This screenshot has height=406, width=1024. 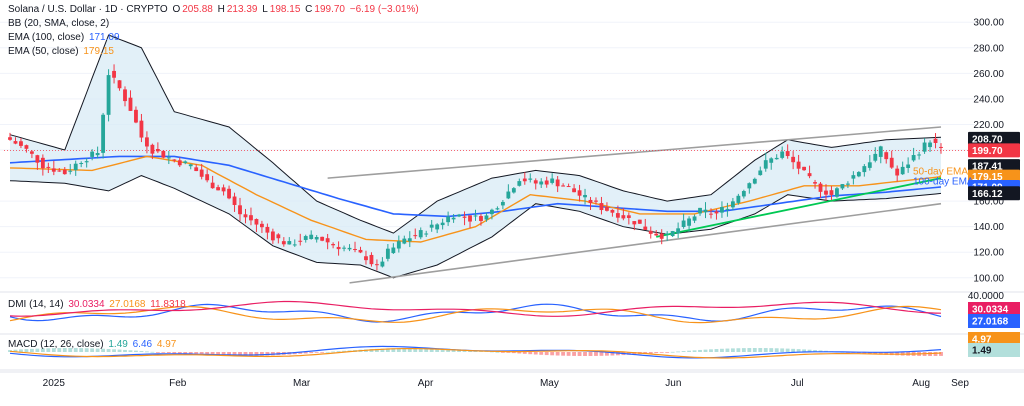 What do you see at coordinates (127, 304) in the screenshot?
I see `dmi-minus-value: 27.0168` at bounding box center [127, 304].